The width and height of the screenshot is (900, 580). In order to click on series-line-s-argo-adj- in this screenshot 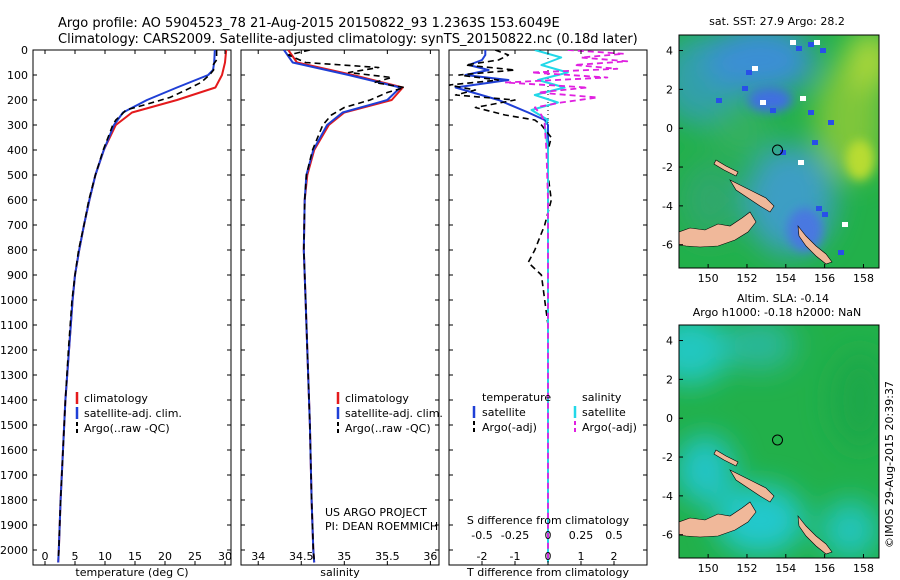, I will do `click(566, 305)`.